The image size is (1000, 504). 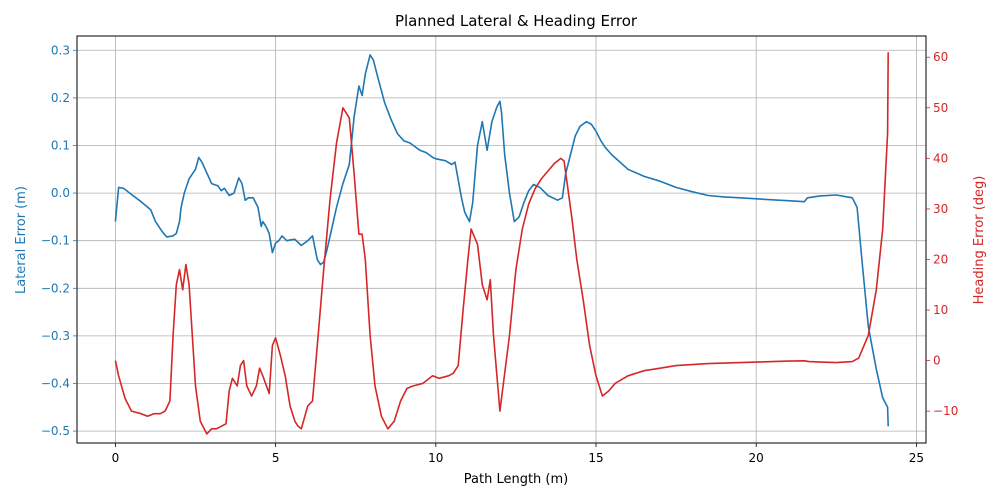 I want to click on x-tick-label: 0, so click(x=116, y=458).